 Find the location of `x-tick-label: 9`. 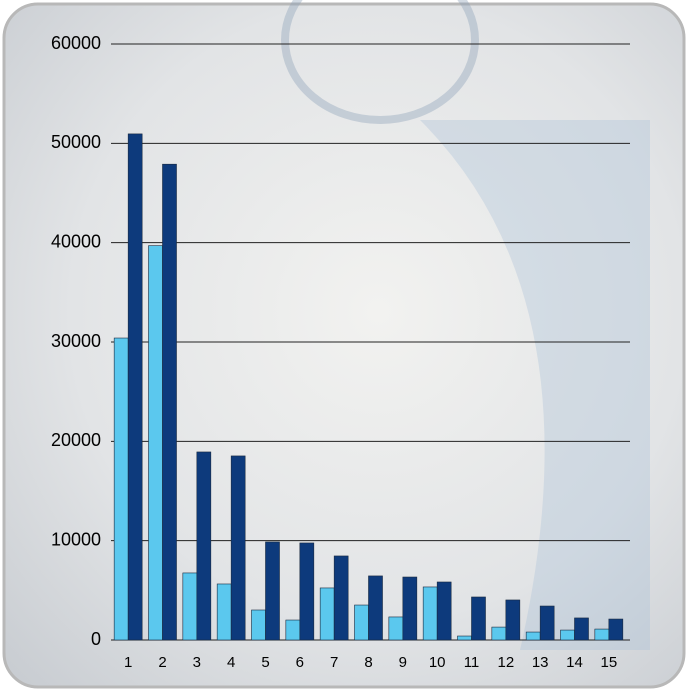

x-tick-label: 9 is located at coordinates (403, 662).